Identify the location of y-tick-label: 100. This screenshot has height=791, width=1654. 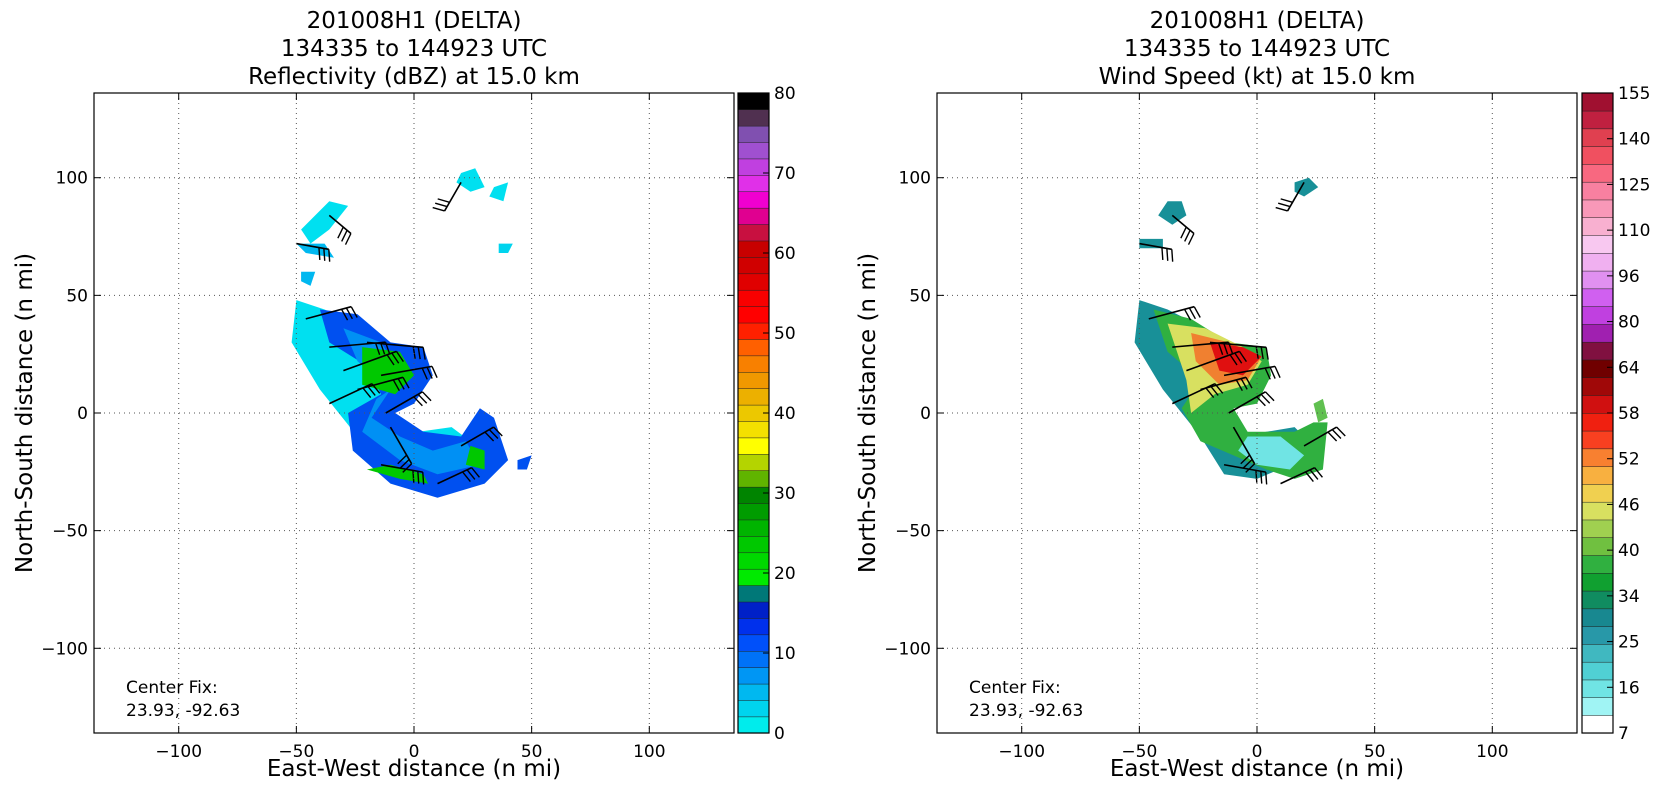
(915, 179).